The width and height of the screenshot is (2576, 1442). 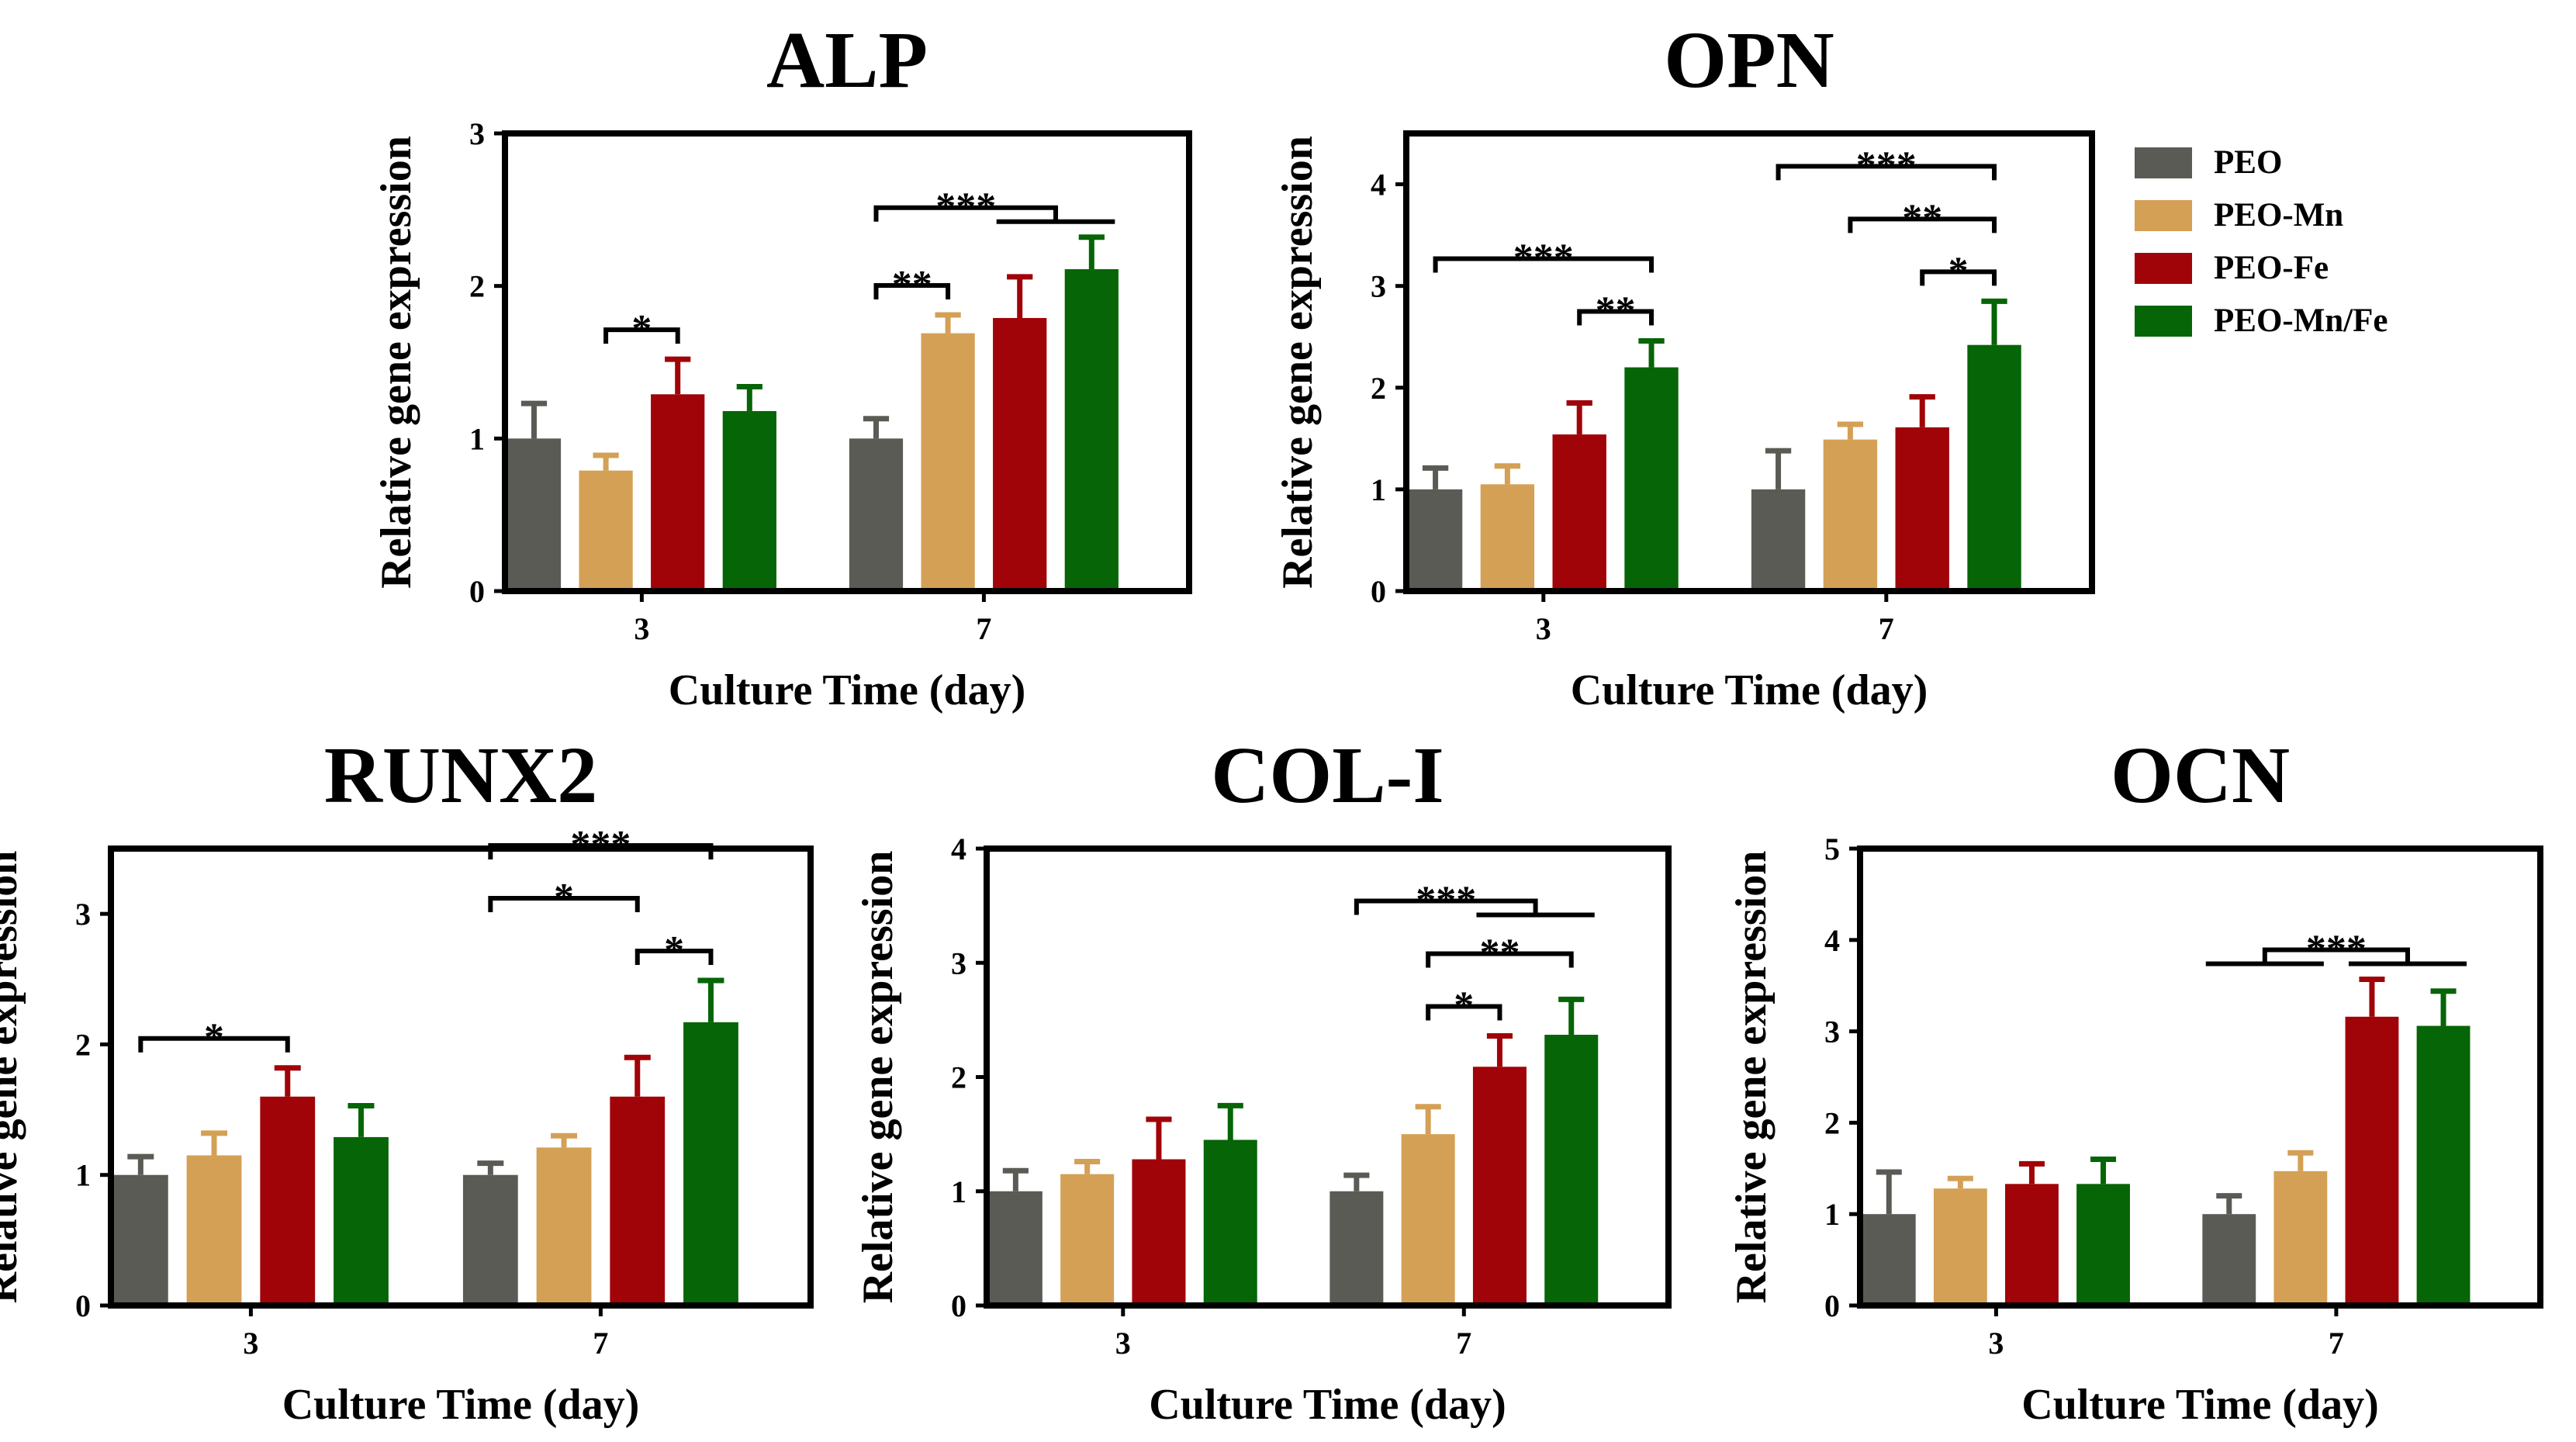 I want to click on panel-title: RUNX2, so click(x=460, y=775).